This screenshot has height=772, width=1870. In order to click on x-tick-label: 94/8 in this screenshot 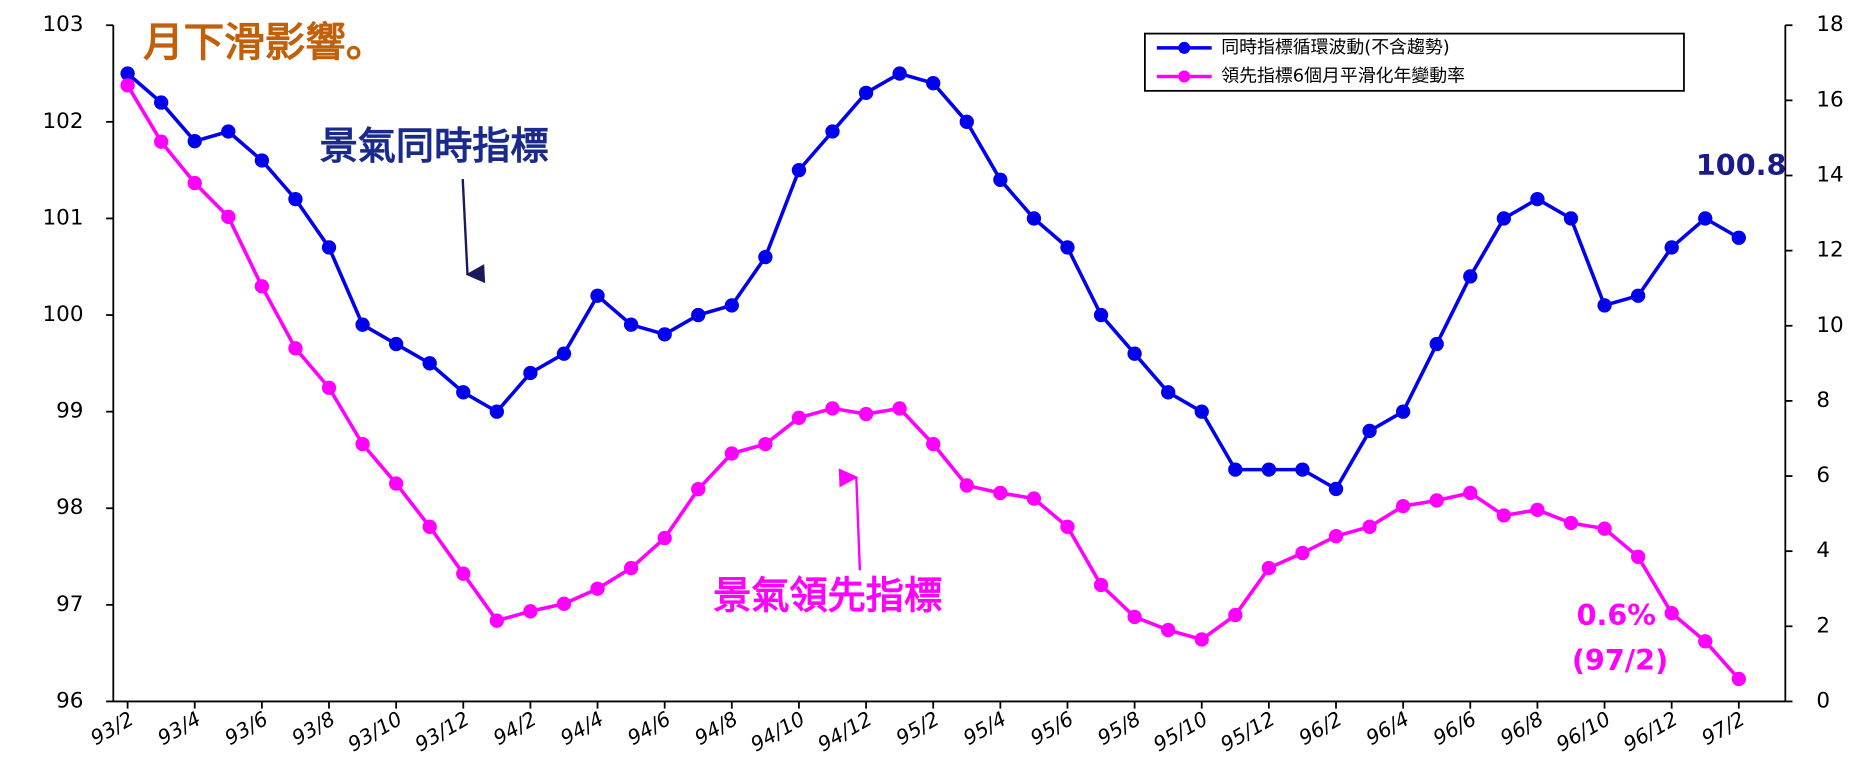, I will do `click(716, 728)`.